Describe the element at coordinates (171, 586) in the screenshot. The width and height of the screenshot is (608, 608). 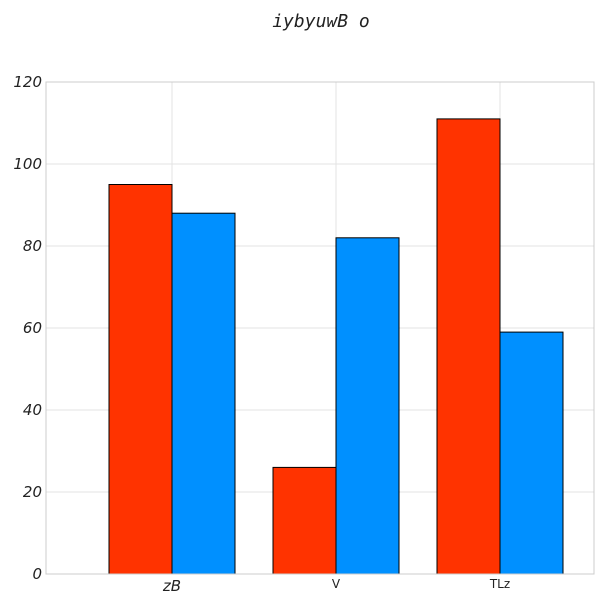
I see `x-tick-label: zB` at that location.